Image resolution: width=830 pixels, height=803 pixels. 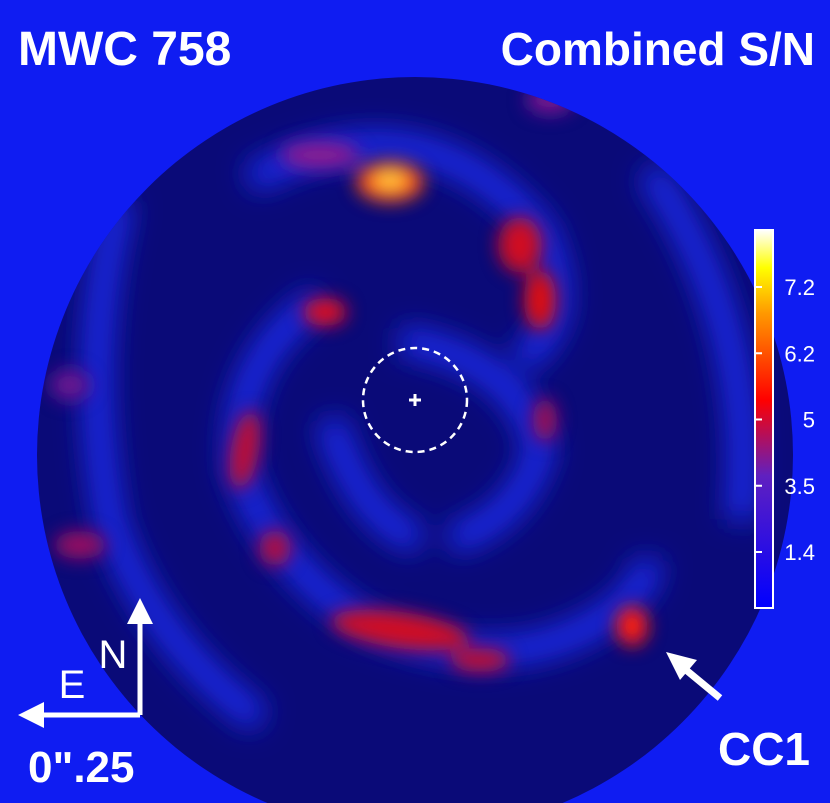 What do you see at coordinates (809, 420) in the screenshot?
I see `colorbar-tick-label: 5` at bounding box center [809, 420].